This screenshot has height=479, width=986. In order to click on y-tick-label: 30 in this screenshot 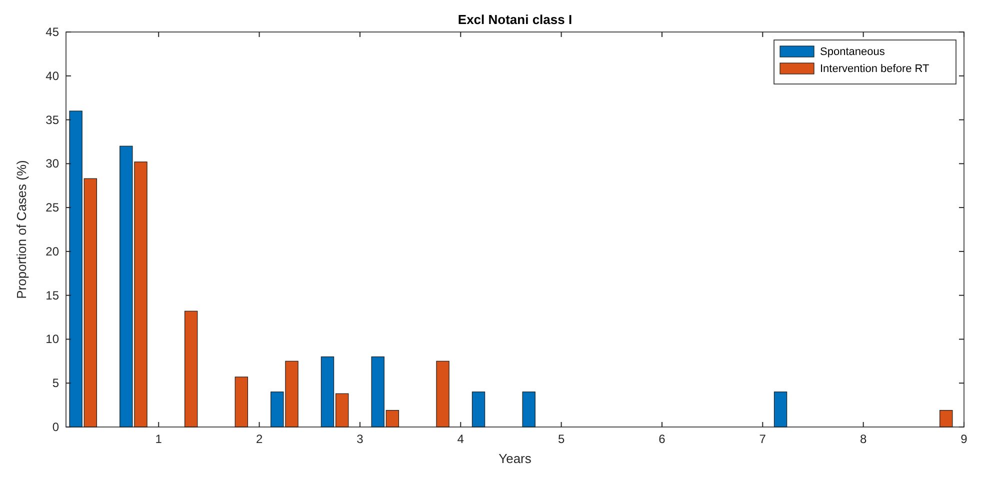, I will do `click(53, 163)`.